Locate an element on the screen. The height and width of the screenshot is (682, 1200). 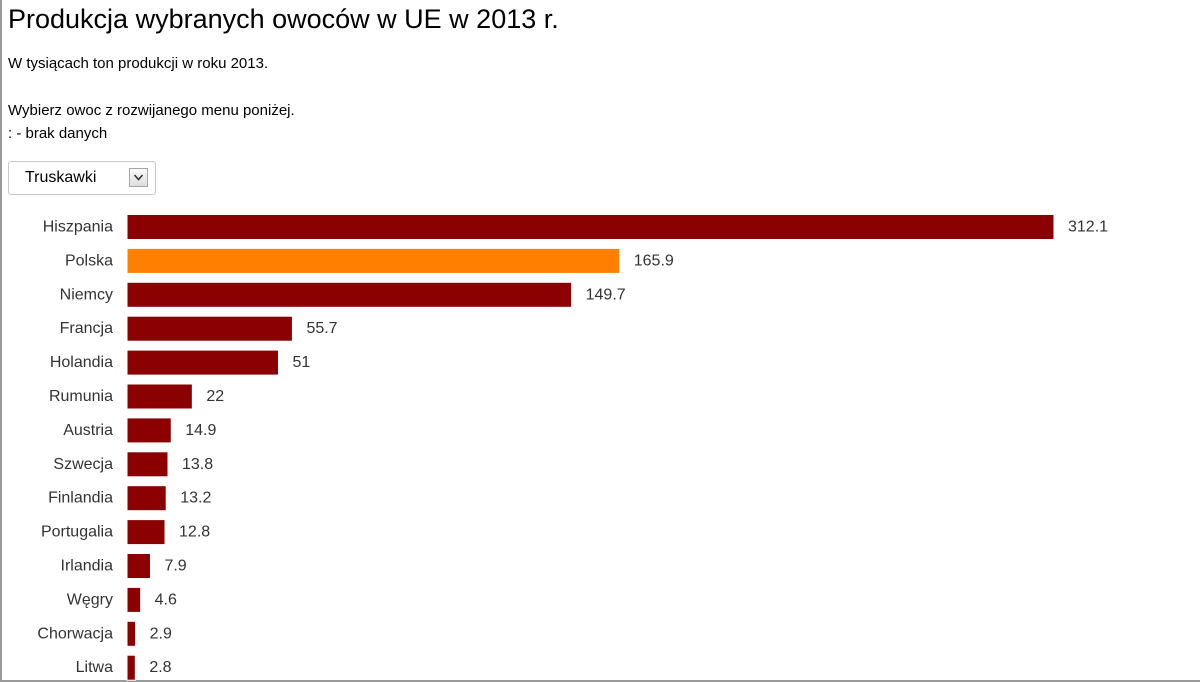
value-label-polska: 165.9 is located at coordinates (654, 260).